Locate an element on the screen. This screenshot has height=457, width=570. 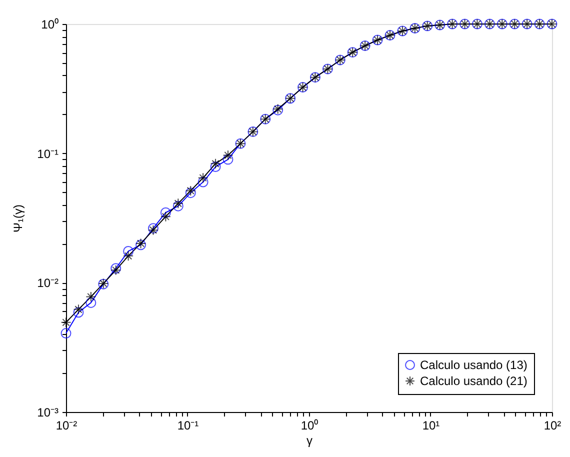
legend-label: Calculo usando (21) is located at coordinates (474, 381).